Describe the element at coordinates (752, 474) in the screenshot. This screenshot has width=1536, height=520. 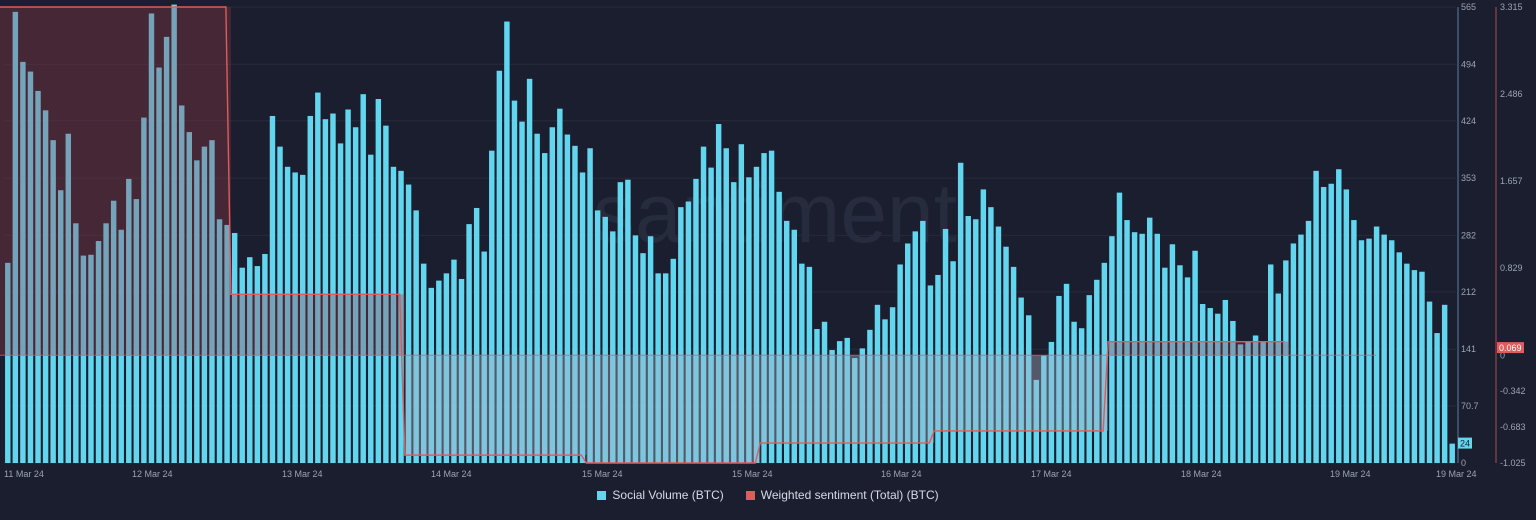
I see `x-tick-label: 15 Mar 24` at that location.